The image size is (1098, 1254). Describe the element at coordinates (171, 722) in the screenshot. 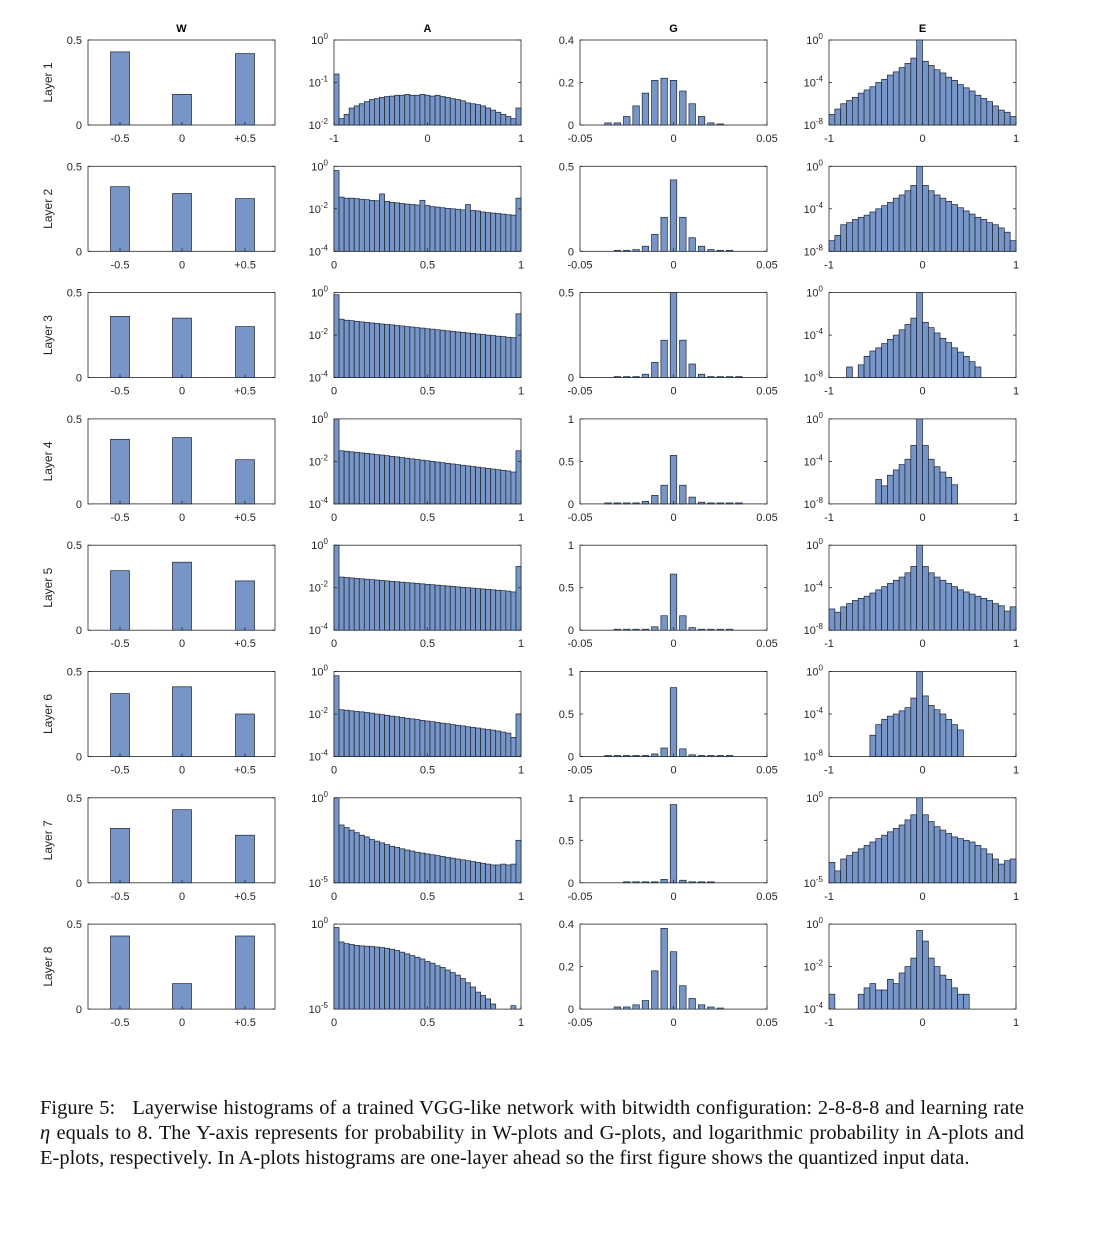

I see `w-panel: -0.5 0 +0.5 0 0.5` at that location.